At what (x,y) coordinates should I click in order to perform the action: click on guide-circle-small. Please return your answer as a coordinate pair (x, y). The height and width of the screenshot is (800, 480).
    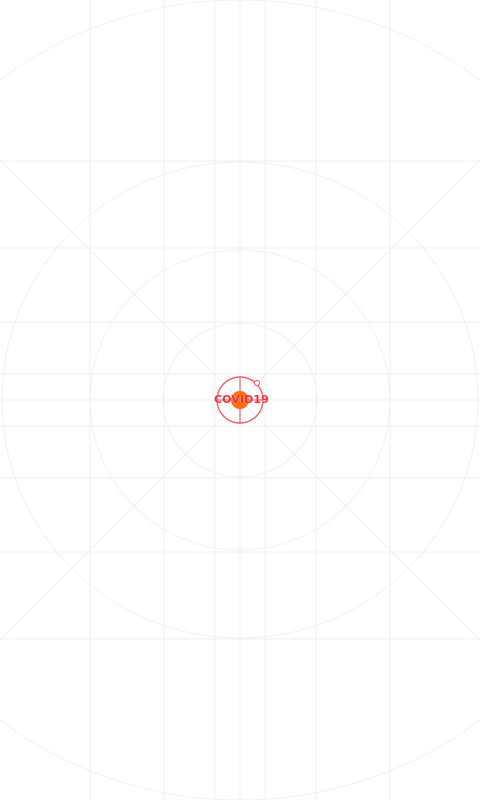
    Looking at the image, I should click on (240, 400).